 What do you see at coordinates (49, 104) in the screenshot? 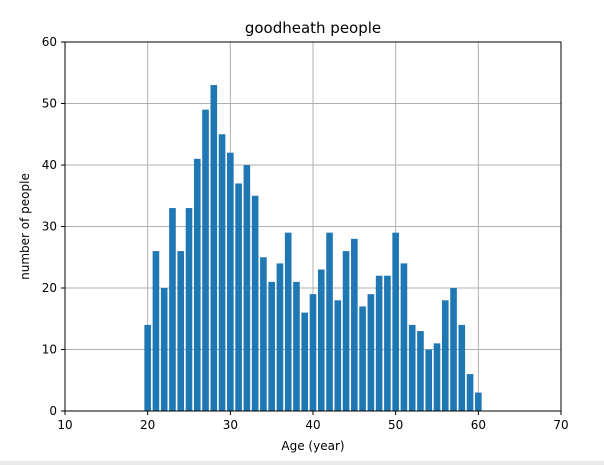
I see `y-tick-label: 50` at bounding box center [49, 104].